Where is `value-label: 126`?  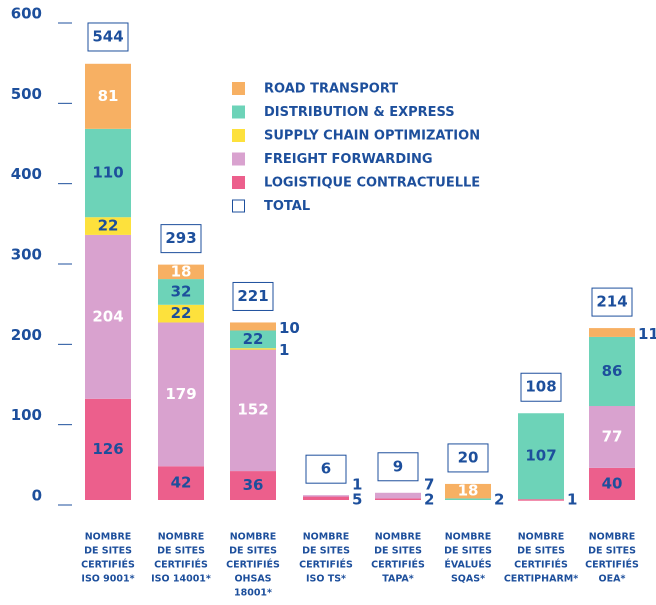 value-label: 126 is located at coordinates (107, 449).